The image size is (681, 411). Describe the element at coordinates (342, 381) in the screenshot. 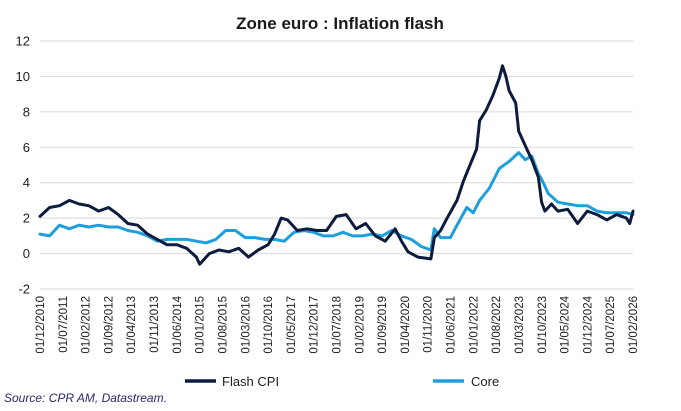

I see `legend: Flash CPI Core` at that location.